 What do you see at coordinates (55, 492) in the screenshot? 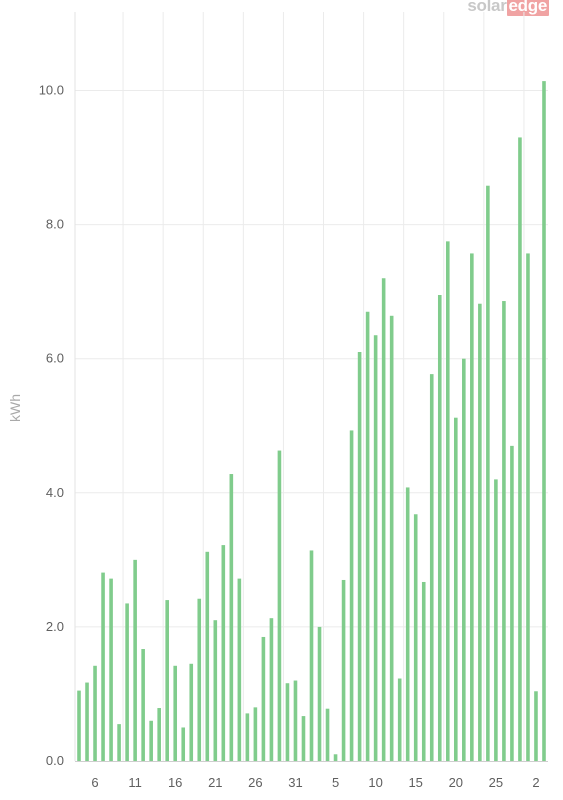
I see `y-tick-label: 4.0` at bounding box center [55, 492].